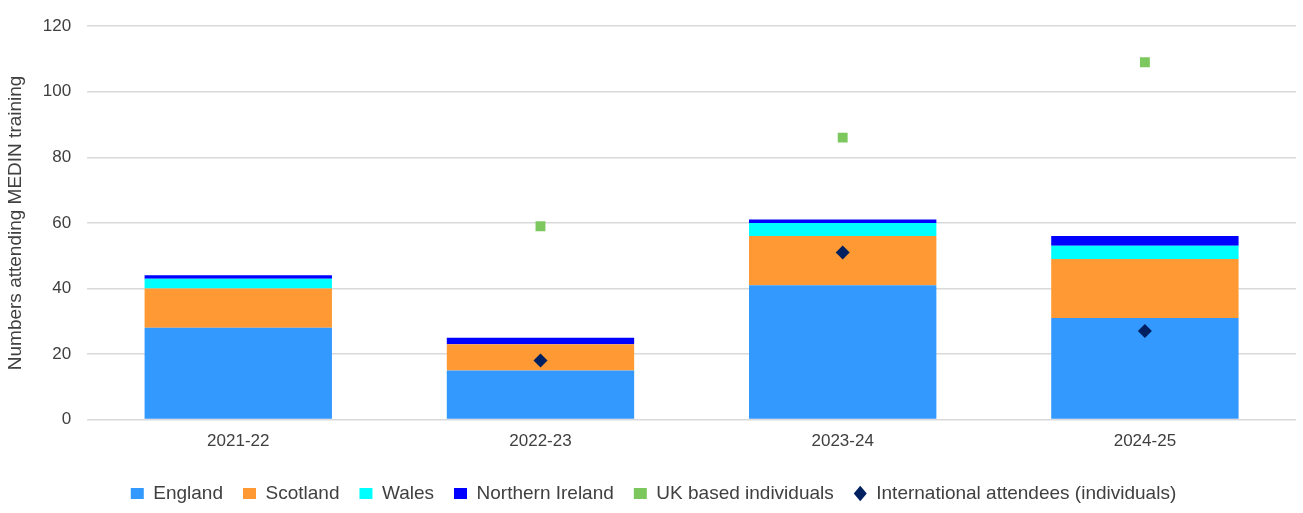  I want to click on x-tick-label: 2022-23, so click(540, 441).